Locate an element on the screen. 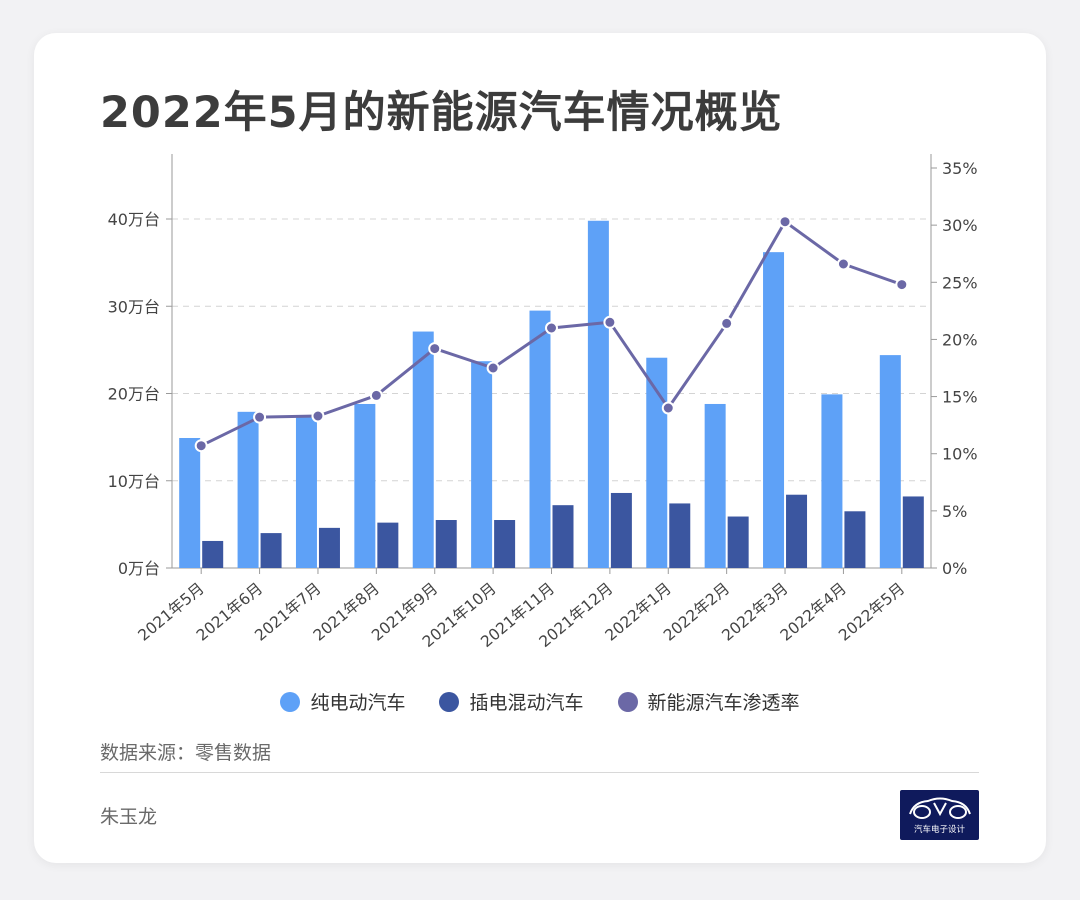 The image size is (1080, 900). legend-label: 纯电动汽车 is located at coordinates (358, 703).